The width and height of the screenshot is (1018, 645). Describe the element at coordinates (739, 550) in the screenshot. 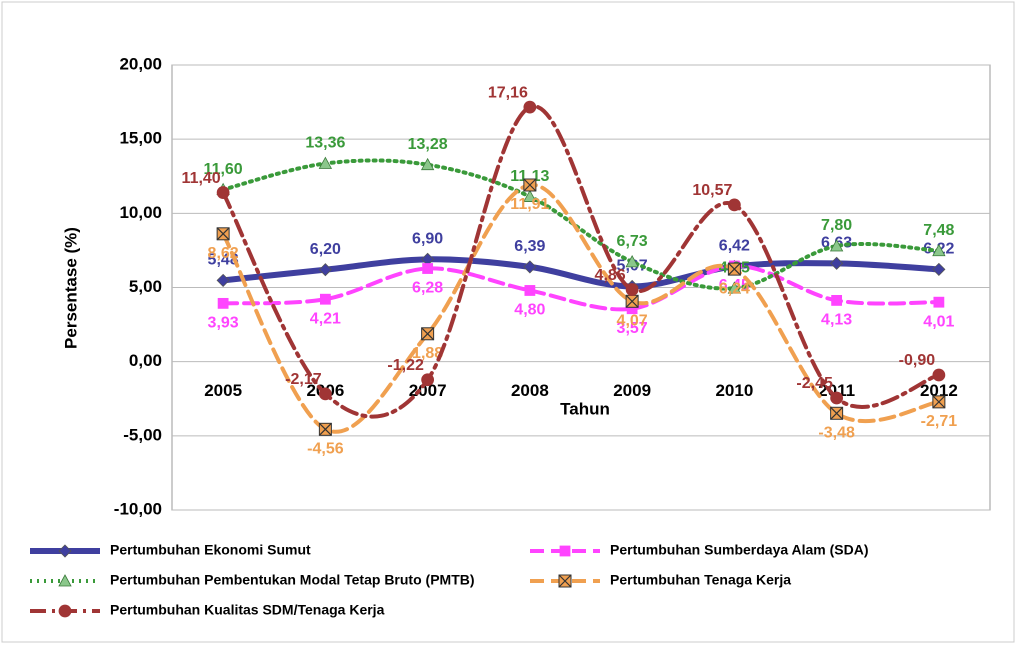

I see `legend-label: Pertumbuhan Sumberdaya Alam (SDA)` at that location.